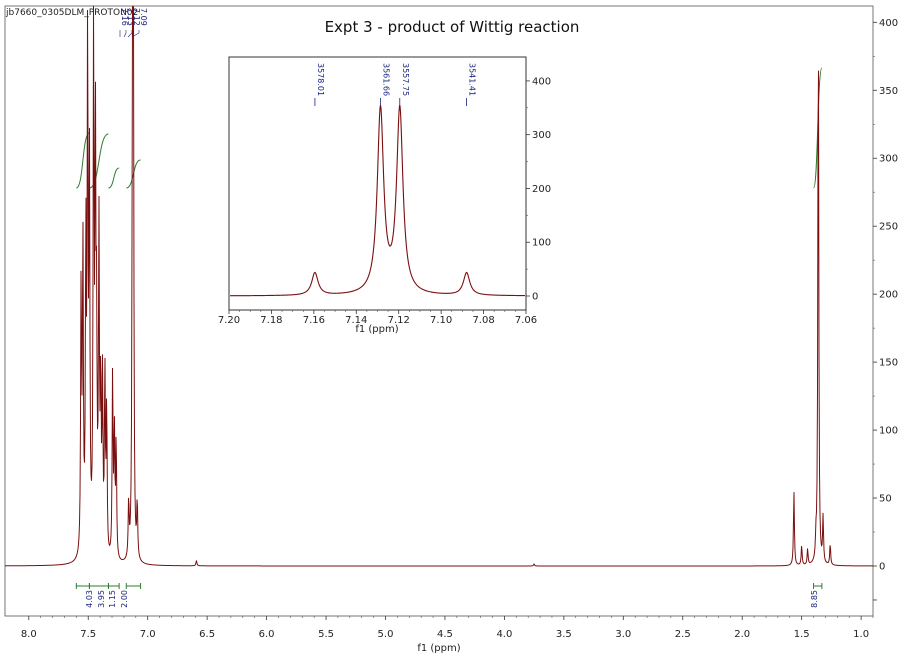  What do you see at coordinates (882, 567) in the screenshot?
I see `y-tick-label: 0` at bounding box center [882, 567].